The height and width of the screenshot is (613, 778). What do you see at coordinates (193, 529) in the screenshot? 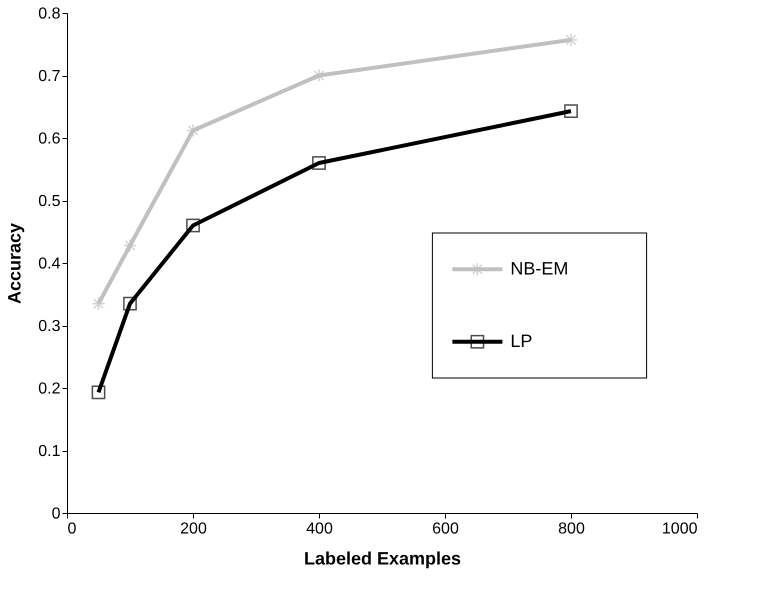
I see `x-tick-label: 200` at bounding box center [193, 529].